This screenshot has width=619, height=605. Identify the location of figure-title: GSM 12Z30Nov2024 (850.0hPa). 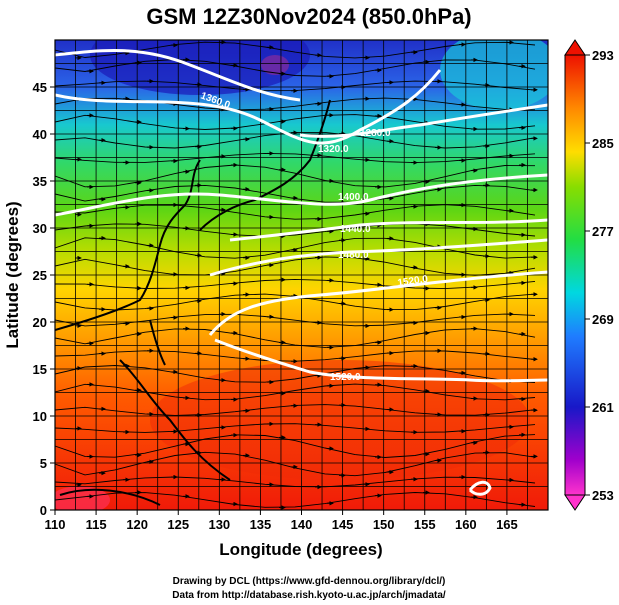
(308, 16).